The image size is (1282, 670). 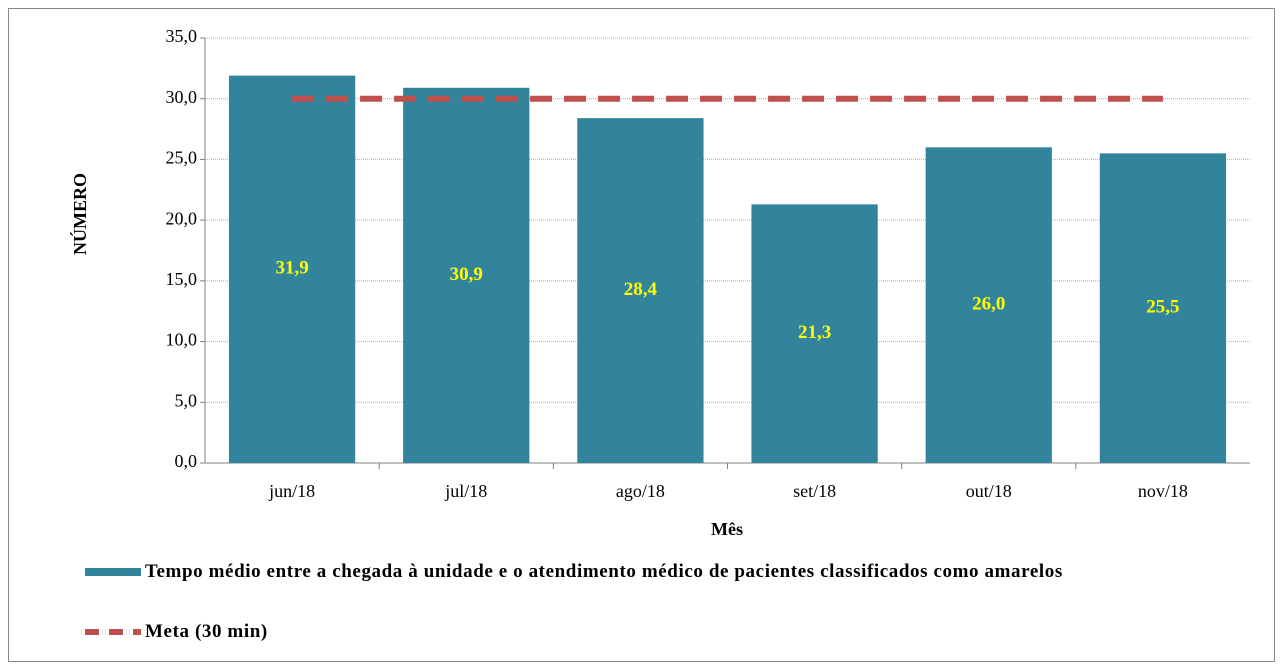 I want to click on y-tick-label: 30,0, so click(x=182, y=97).